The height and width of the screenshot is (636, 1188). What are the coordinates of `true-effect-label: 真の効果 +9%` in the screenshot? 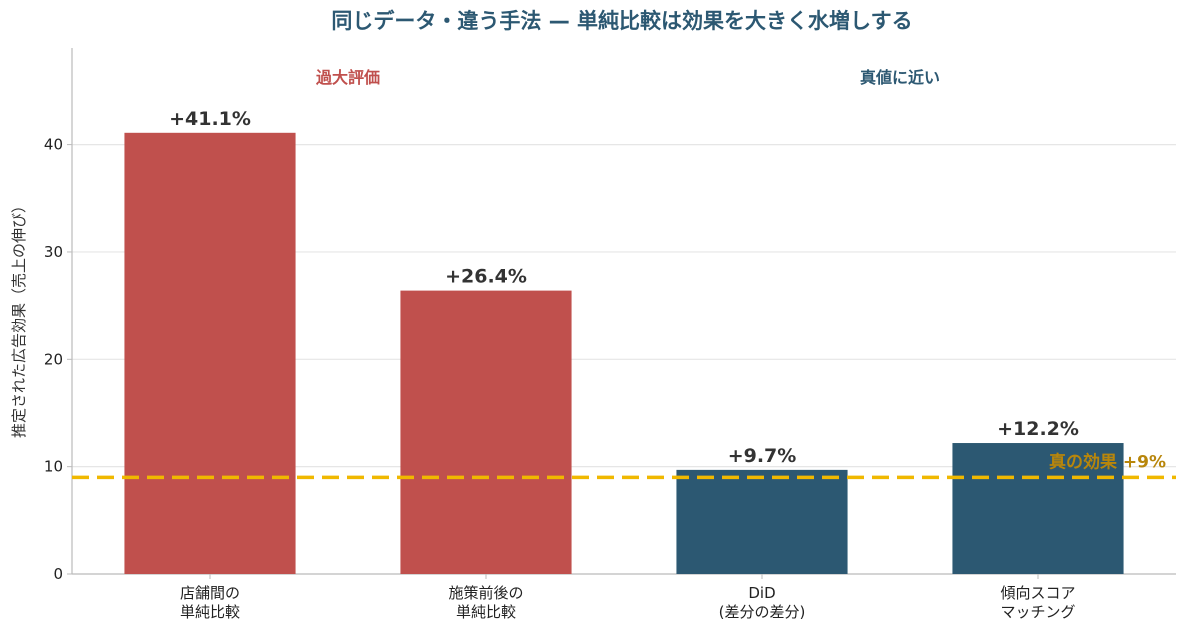 It's located at (1107, 461).